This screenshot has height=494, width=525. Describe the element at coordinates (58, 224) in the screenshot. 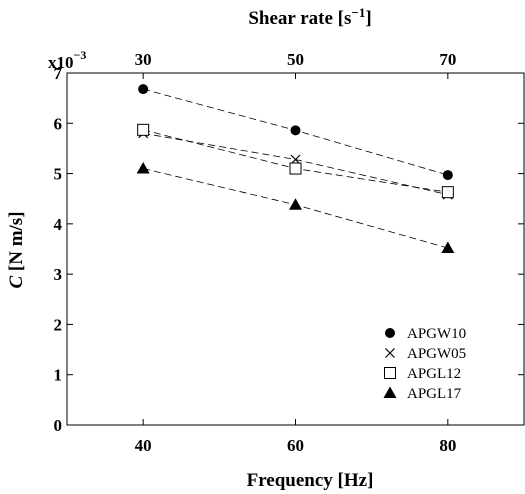

I see `y-tick-label: 4` at that location.